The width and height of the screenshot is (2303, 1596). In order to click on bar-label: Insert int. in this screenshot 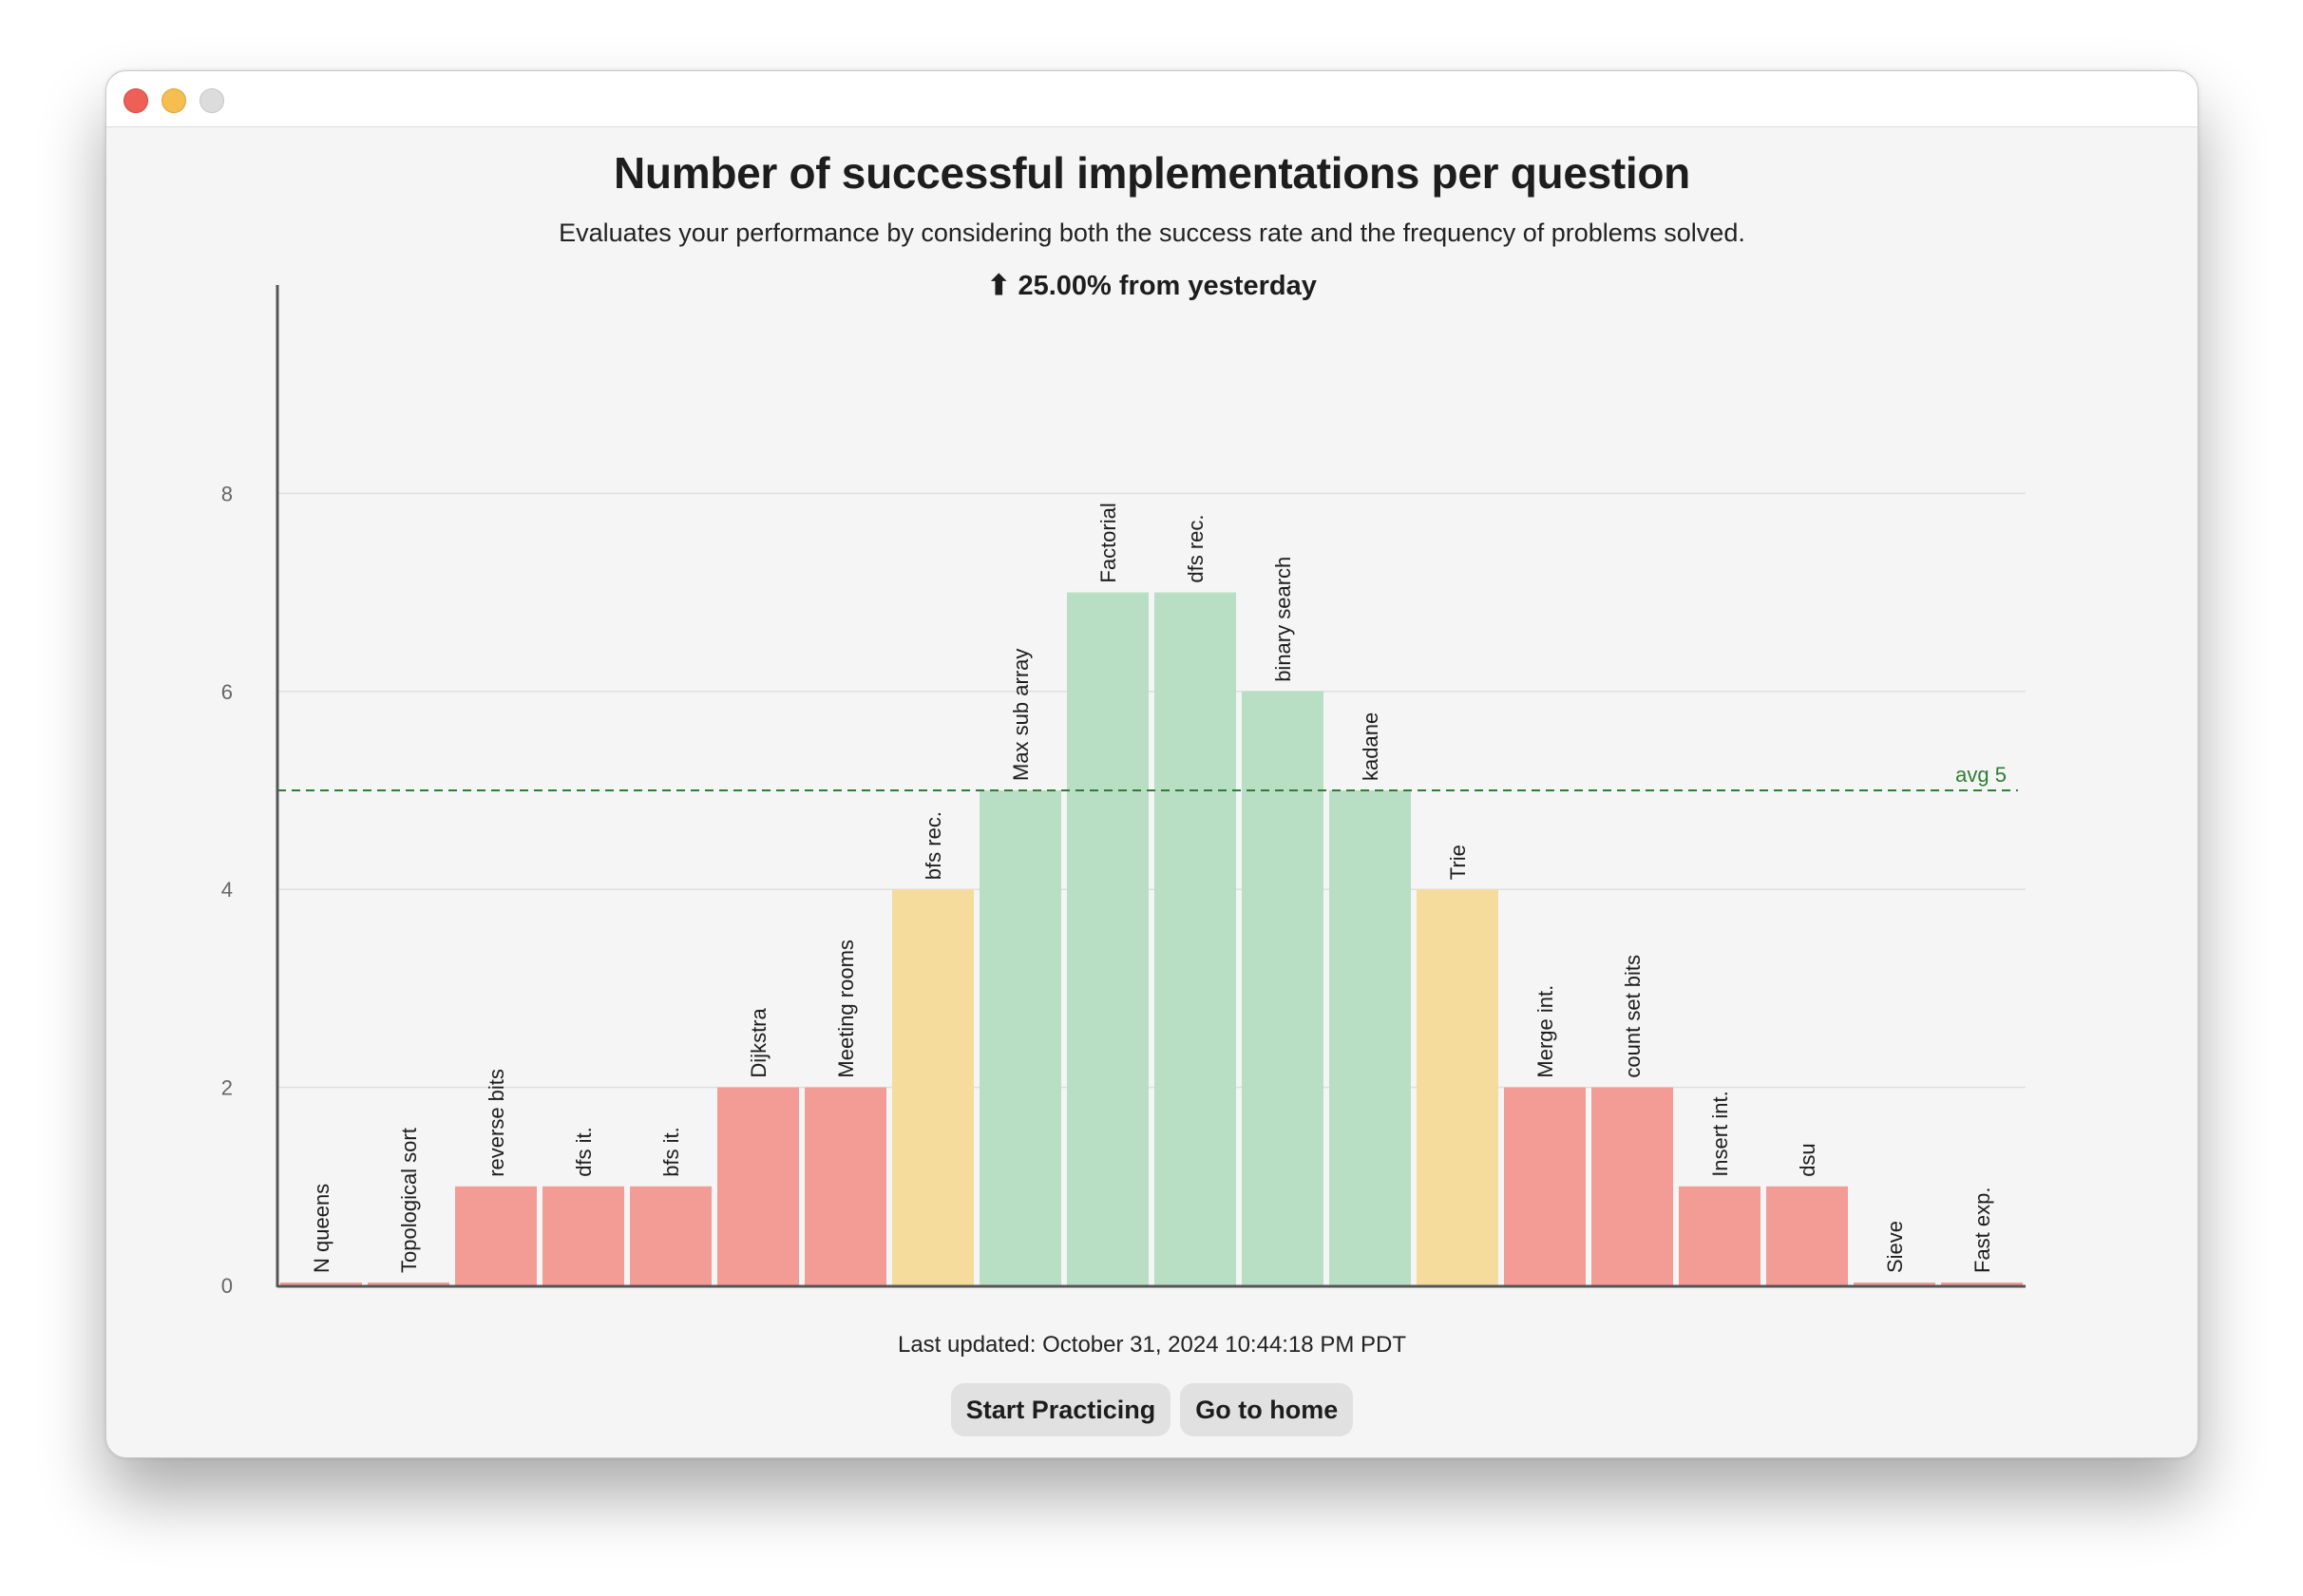, I will do `click(1720, 1133)`.